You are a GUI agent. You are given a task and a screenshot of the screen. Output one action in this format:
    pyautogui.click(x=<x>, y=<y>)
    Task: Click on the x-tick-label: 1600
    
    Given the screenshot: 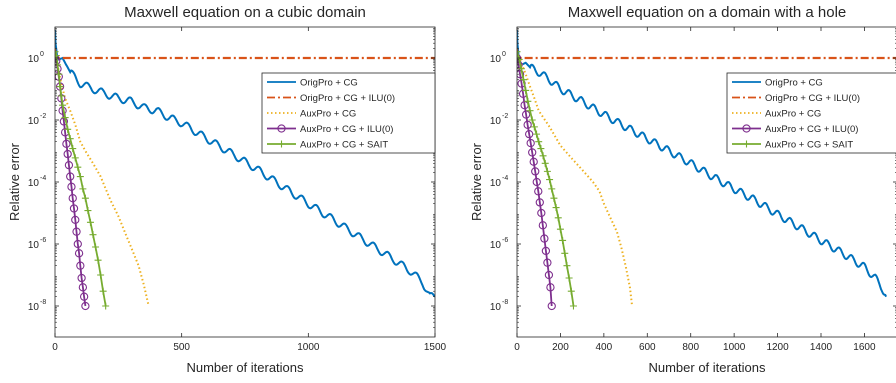 What is the action you would take?
    pyautogui.click(x=864, y=347)
    